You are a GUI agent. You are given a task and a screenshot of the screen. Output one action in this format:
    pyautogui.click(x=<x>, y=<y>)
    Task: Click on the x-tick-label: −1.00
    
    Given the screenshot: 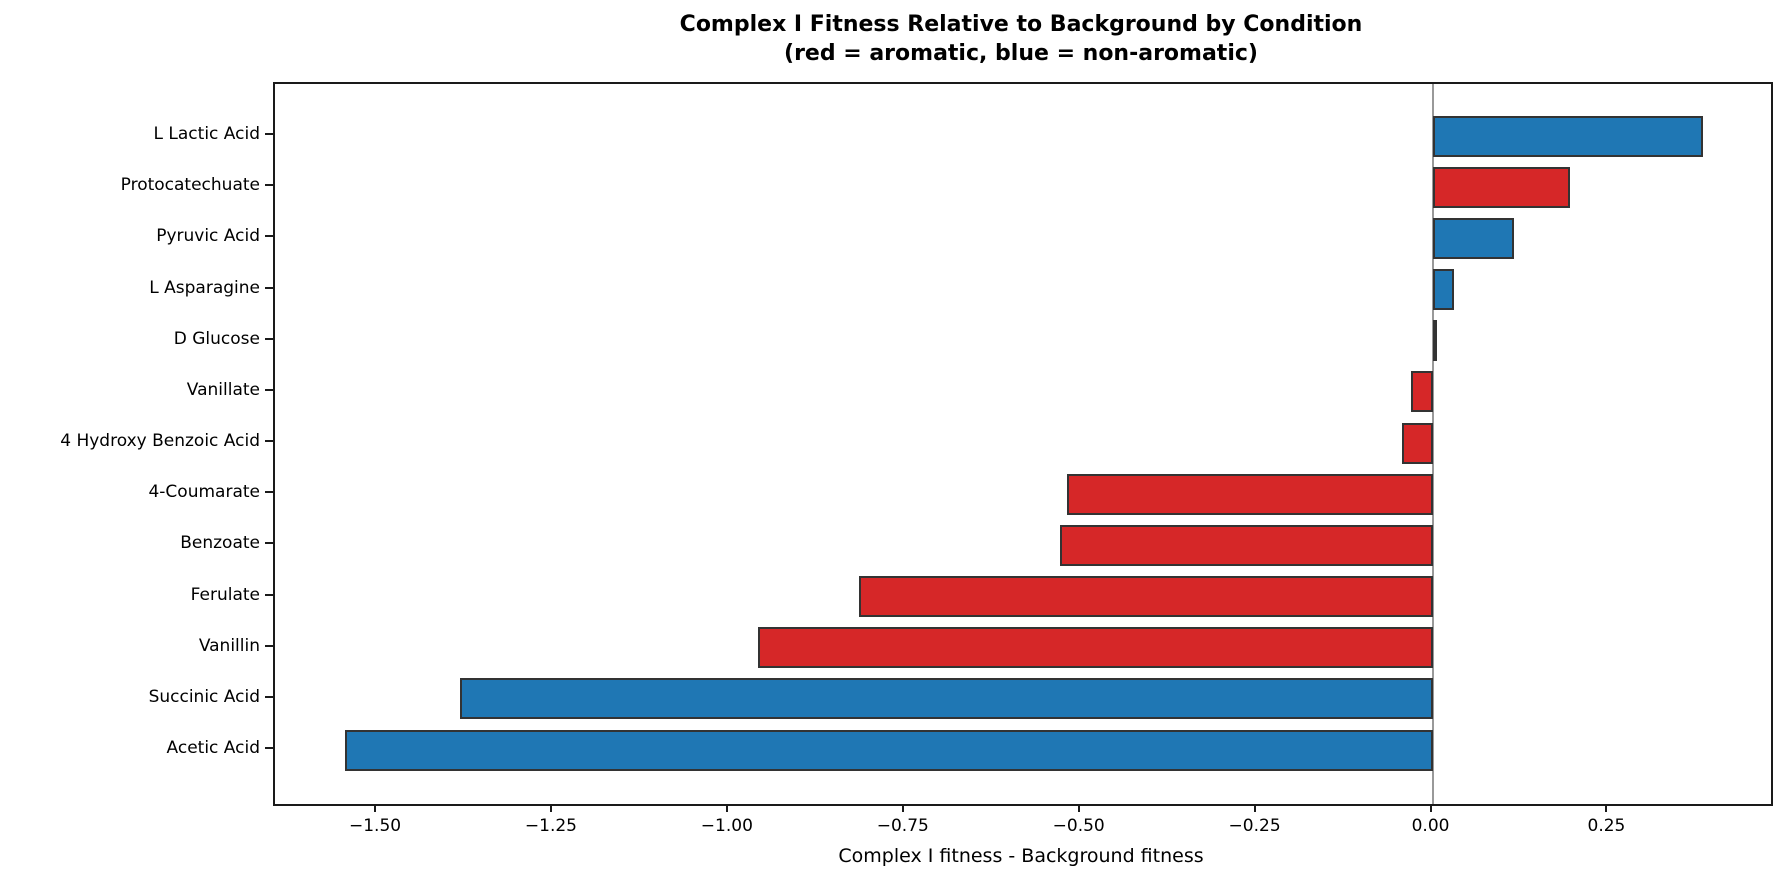 What is the action you would take?
    pyautogui.click(x=726, y=826)
    